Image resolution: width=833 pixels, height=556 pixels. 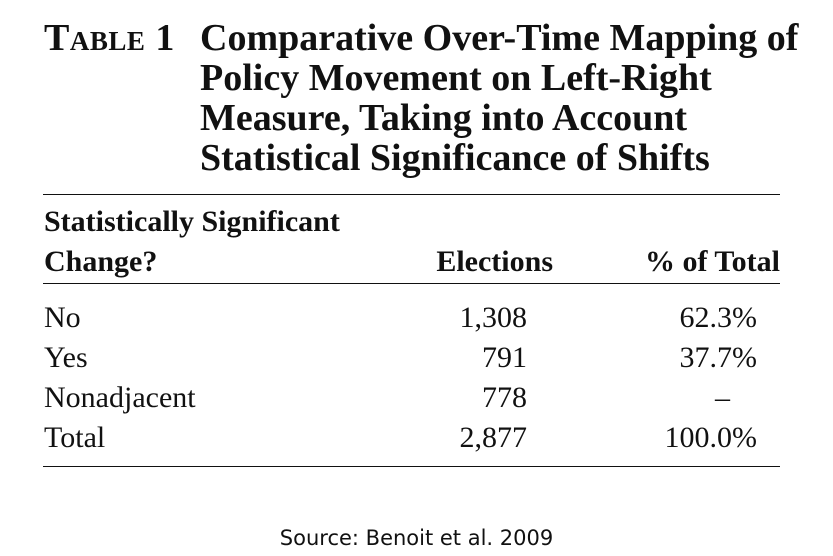 What do you see at coordinates (455, 158) in the screenshot?
I see `caption-line: Statistical Significance of Shifts` at bounding box center [455, 158].